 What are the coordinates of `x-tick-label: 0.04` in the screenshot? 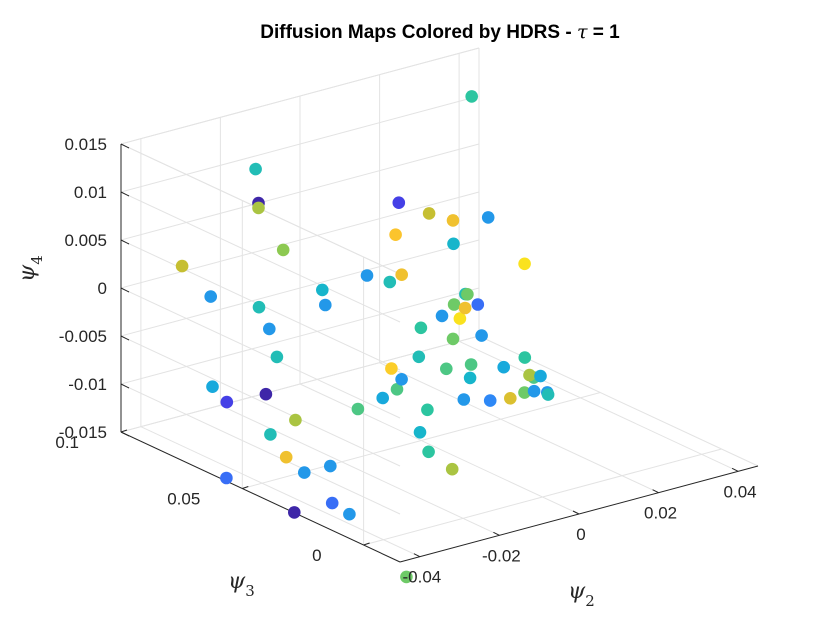 It's located at (740, 491).